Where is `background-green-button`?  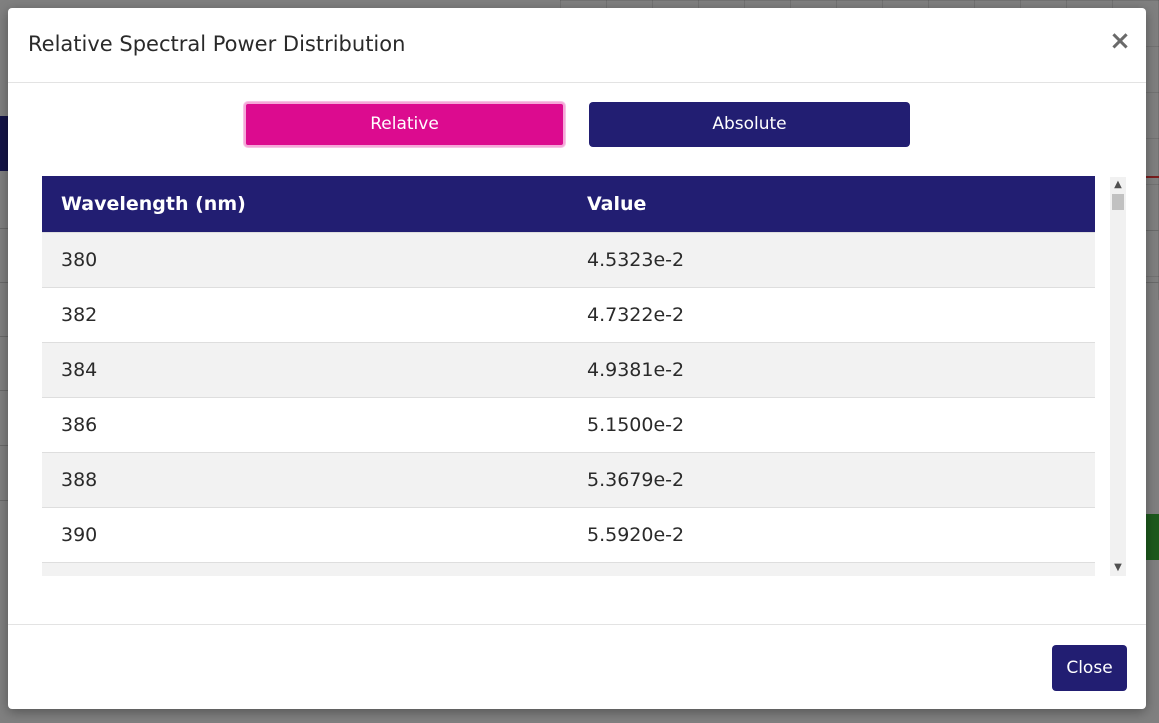
background-green-button is located at coordinates (1152, 537).